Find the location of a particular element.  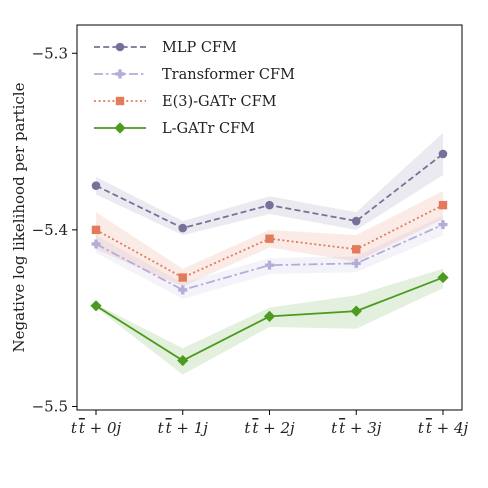

legend-transformer-cfm-marker is located at coordinates (120, 74).